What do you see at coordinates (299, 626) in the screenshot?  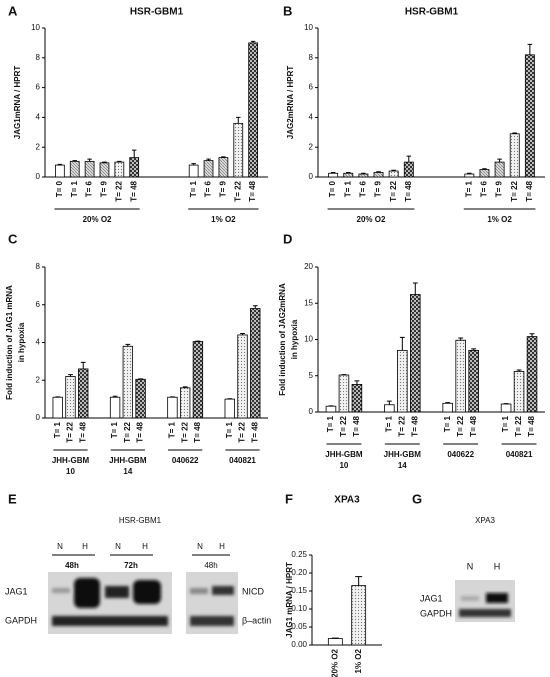 I see `y-tick-label: 0.05` at bounding box center [299, 626].